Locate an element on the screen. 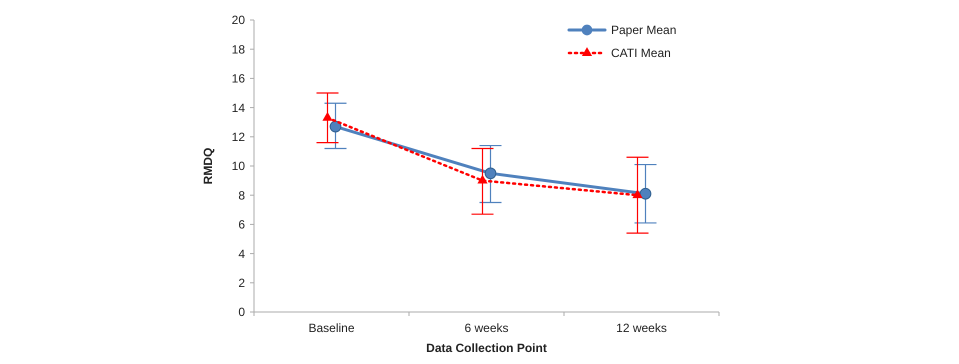 The image size is (959, 364). x-tick-label: 12 weeks is located at coordinates (641, 328).